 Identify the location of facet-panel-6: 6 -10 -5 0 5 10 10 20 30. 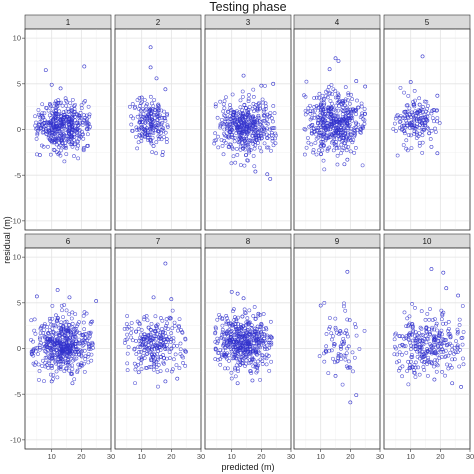
(62, 347).